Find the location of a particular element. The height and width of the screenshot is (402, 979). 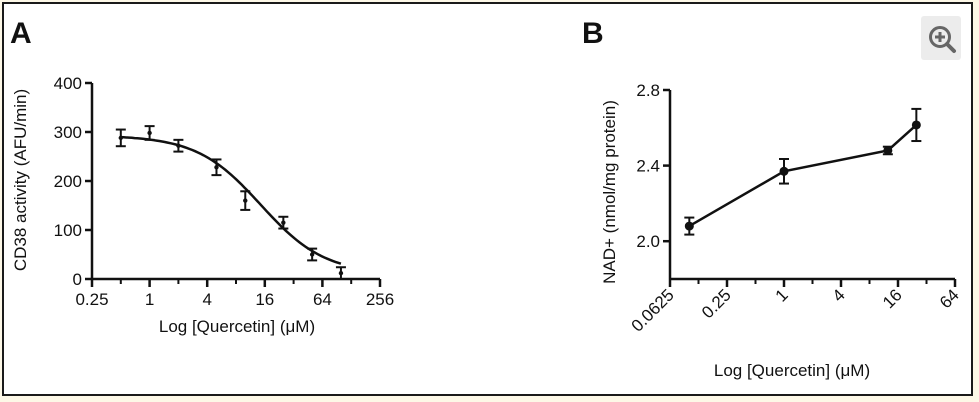

x-tick-label: 0.0625 is located at coordinates (653, 310).